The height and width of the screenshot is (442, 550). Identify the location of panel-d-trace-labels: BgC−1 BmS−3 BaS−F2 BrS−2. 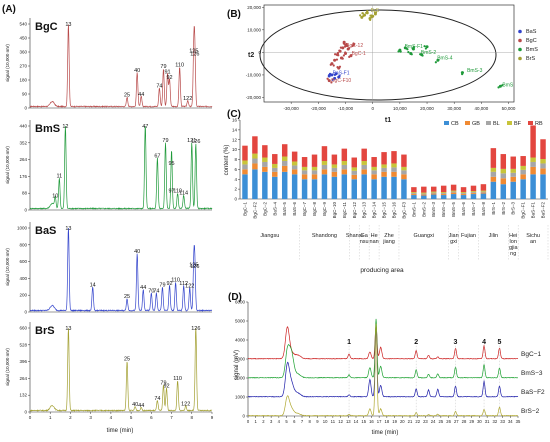
(533, 383).